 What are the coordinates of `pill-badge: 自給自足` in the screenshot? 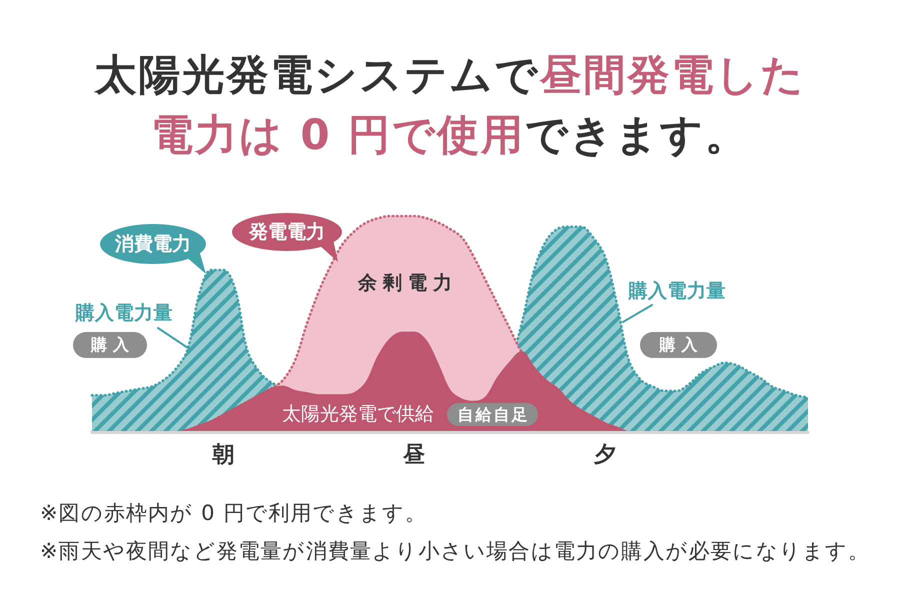 It's located at (492, 414).